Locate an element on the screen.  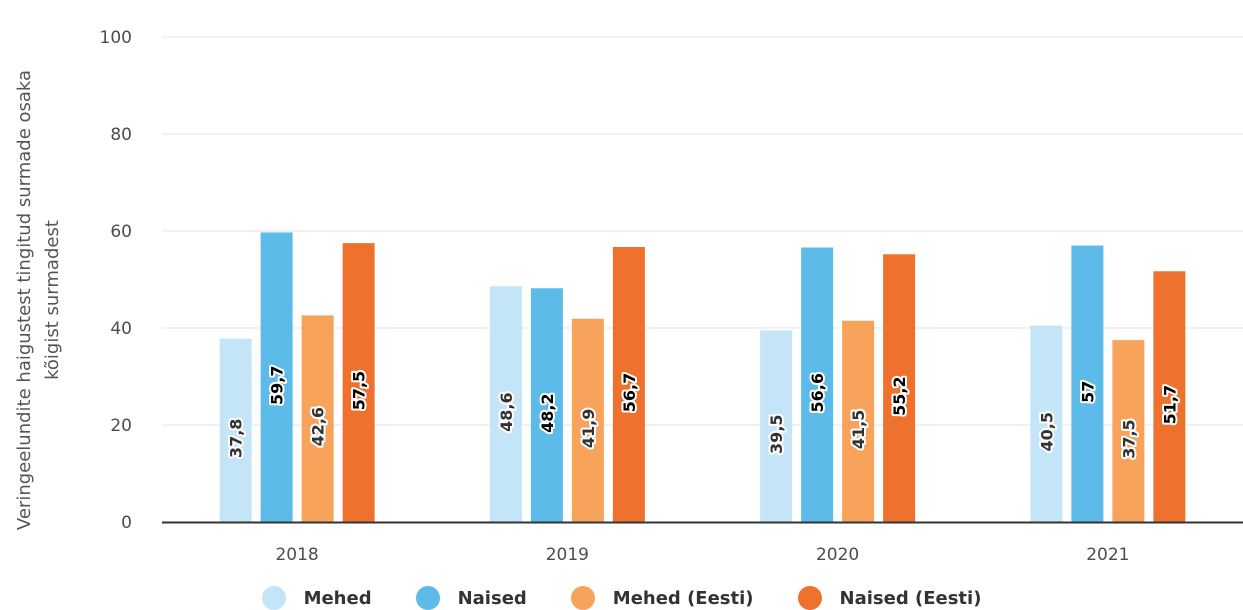
data-label: 59,7 is located at coordinates (277, 384).